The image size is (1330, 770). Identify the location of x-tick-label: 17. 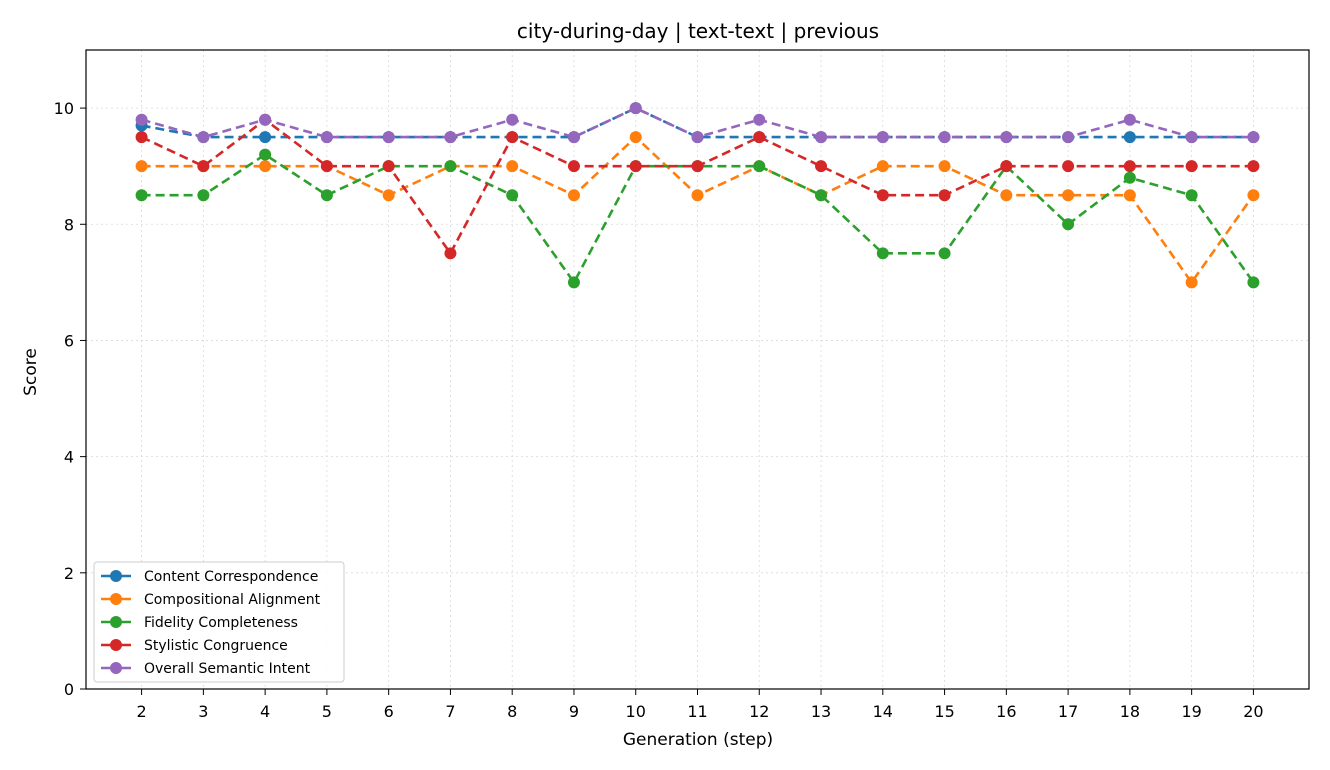
(1068, 711).